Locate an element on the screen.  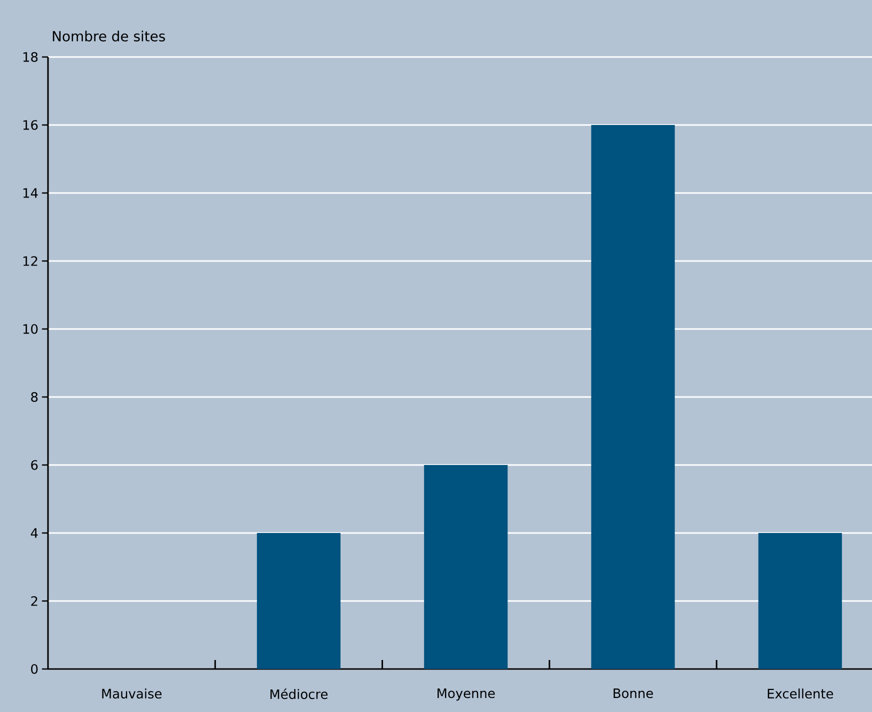
y-tick-label: 16 is located at coordinates (30, 125).